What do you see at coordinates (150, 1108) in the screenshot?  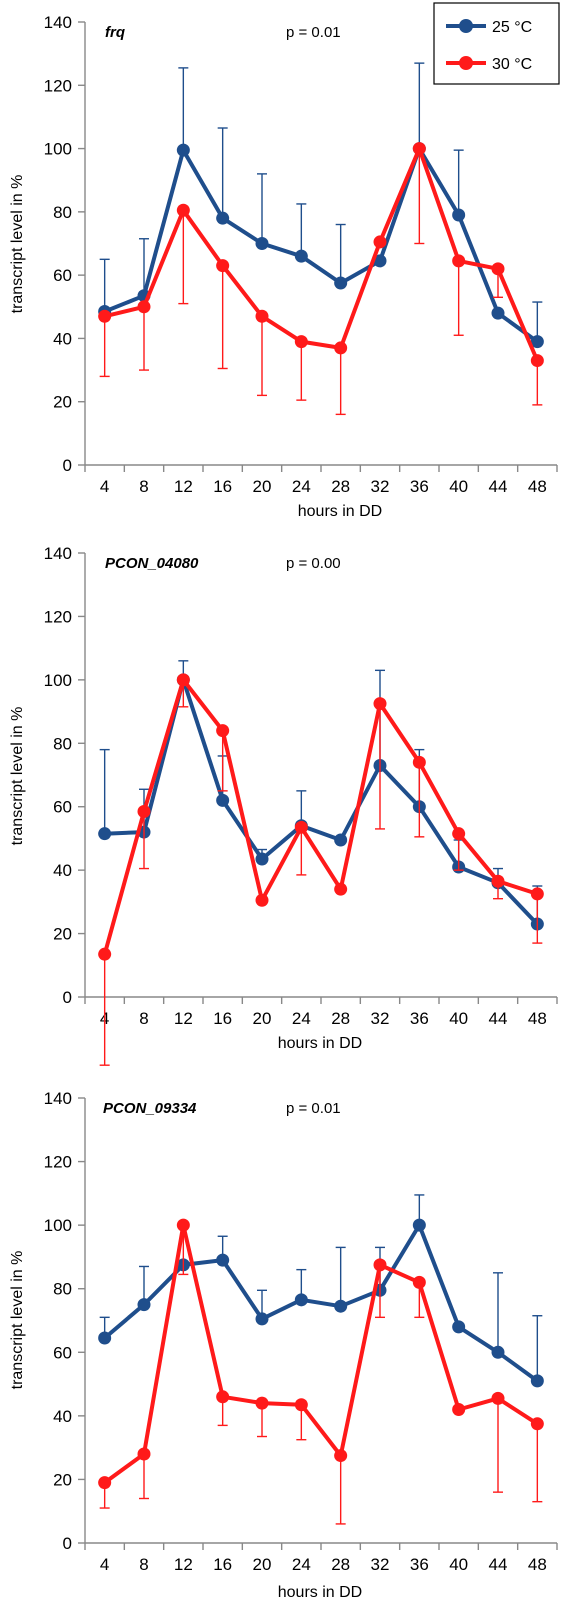 I see `gene-name: PCON_09334` at bounding box center [150, 1108].